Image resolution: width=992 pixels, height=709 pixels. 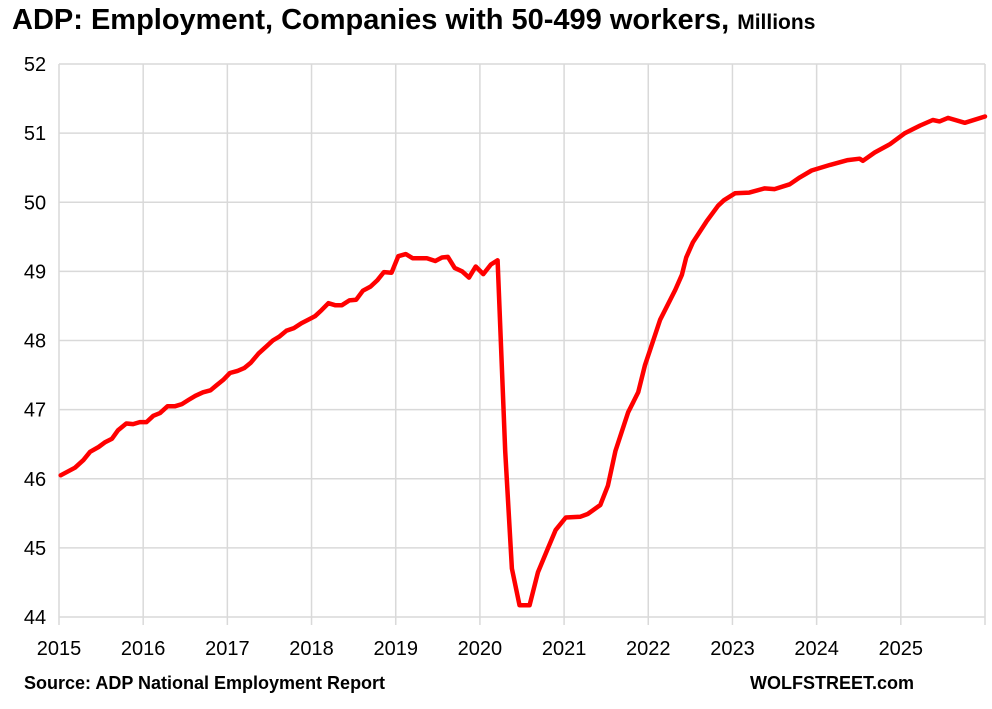 What do you see at coordinates (59, 649) in the screenshot?
I see `x-tick-label: 2015` at bounding box center [59, 649].